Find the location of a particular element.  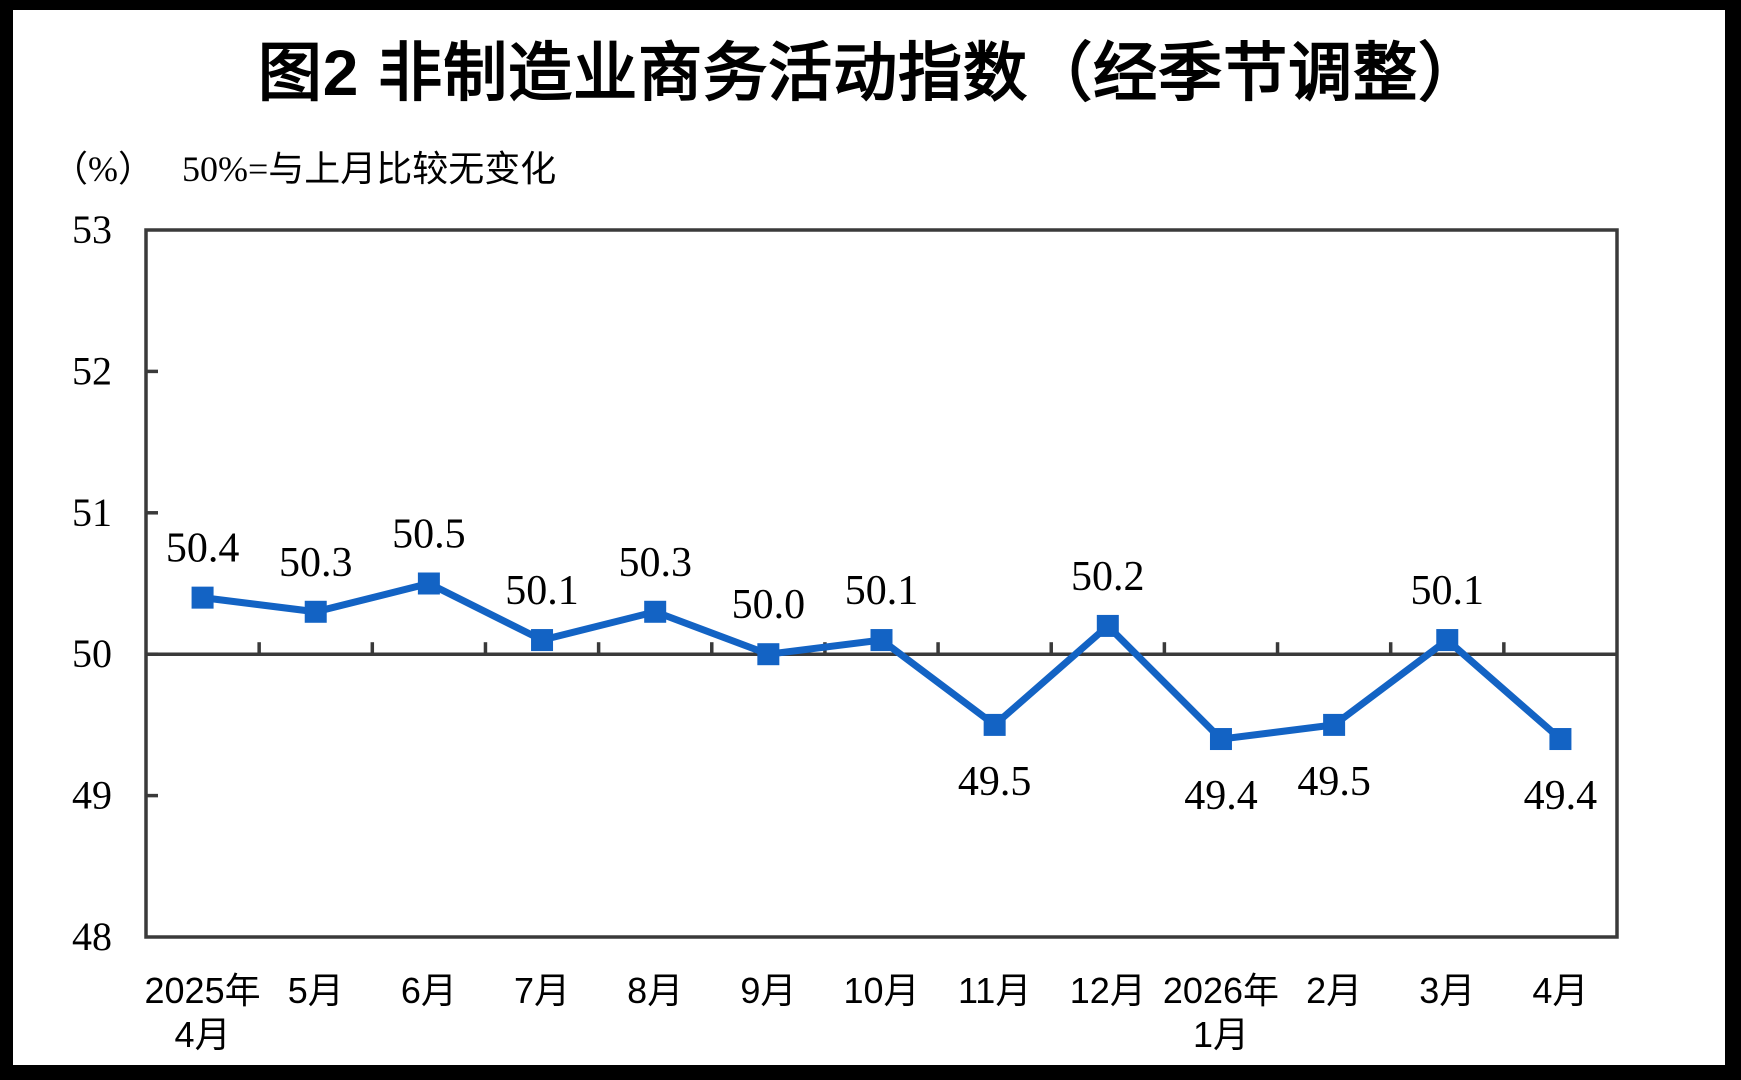

x-axis-label: 4月 is located at coordinates (1560, 990).